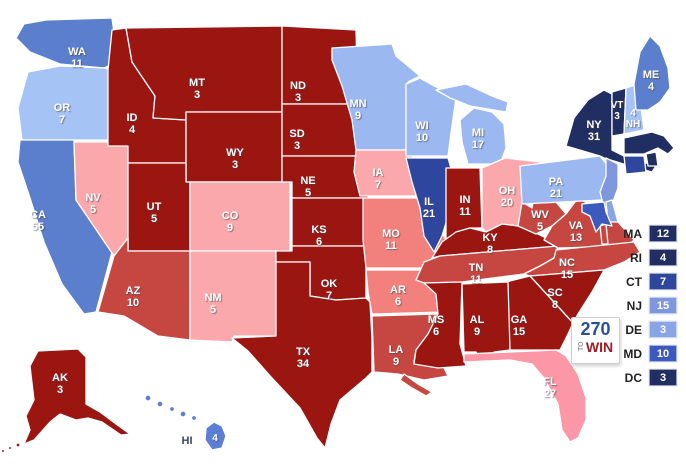  Describe the element at coordinates (599, 347) in the screenshot. I see `logo-win-text: WIN` at that location.